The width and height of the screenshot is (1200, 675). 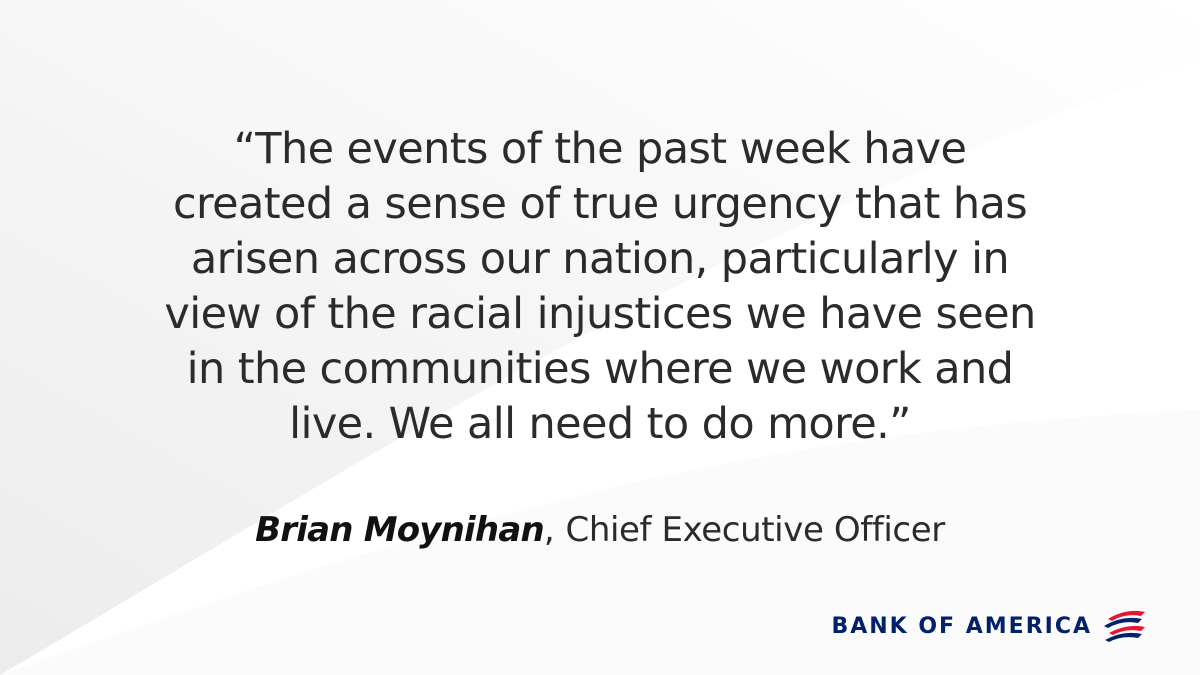 I want to click on speaker-title: Chief Executive Officer, so click(x=755, y=530).